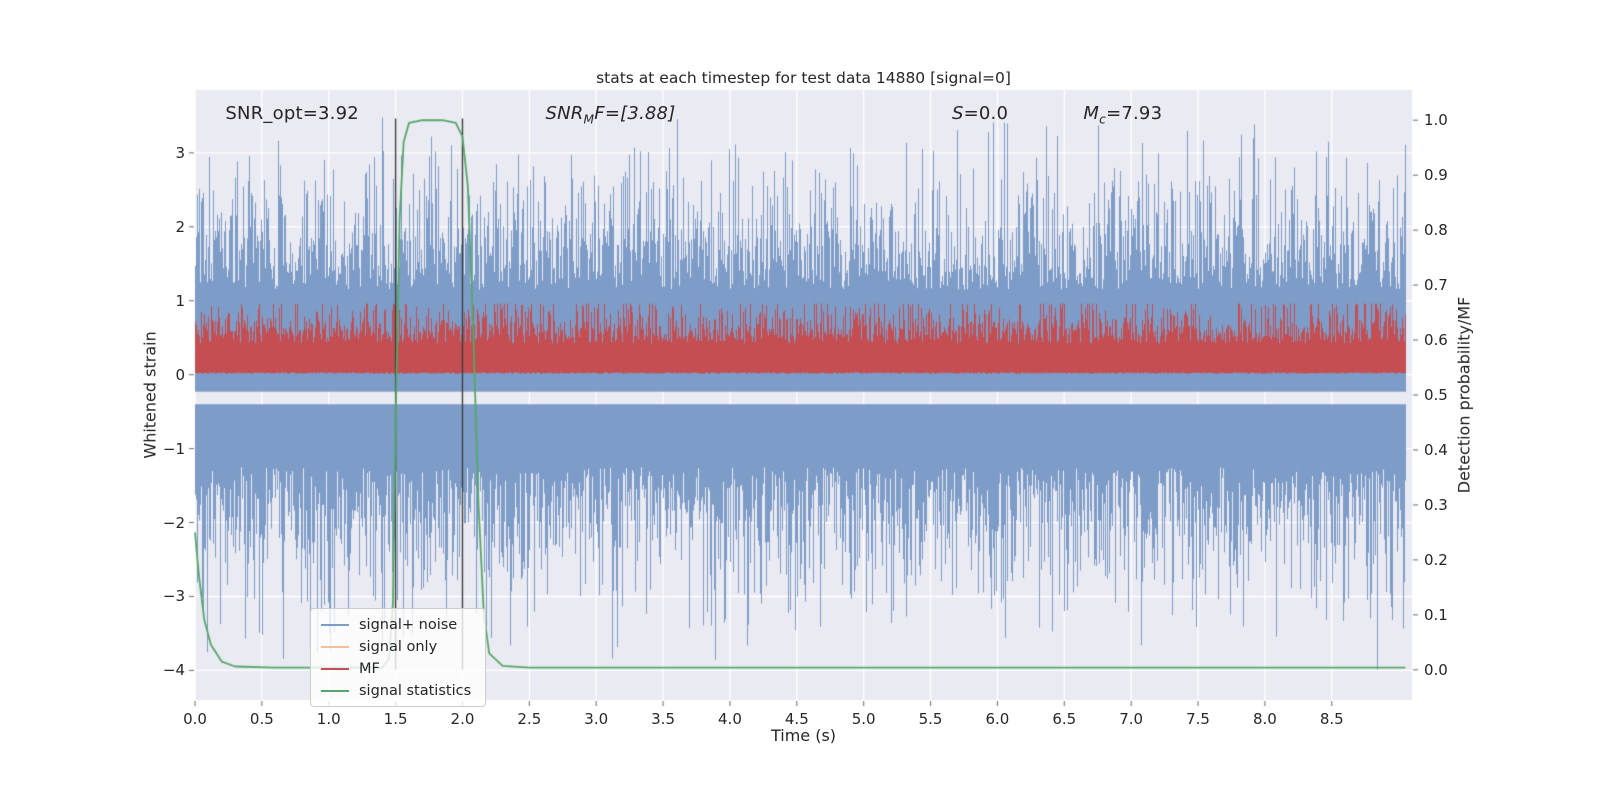 The image size is (1600, 800). I want to click on legend-entry: signal only, so click(396, 646).